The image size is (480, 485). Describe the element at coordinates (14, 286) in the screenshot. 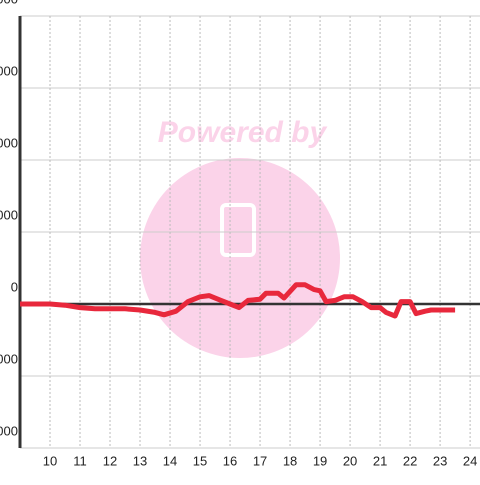

I see `y-tick-label: 0` at that location.